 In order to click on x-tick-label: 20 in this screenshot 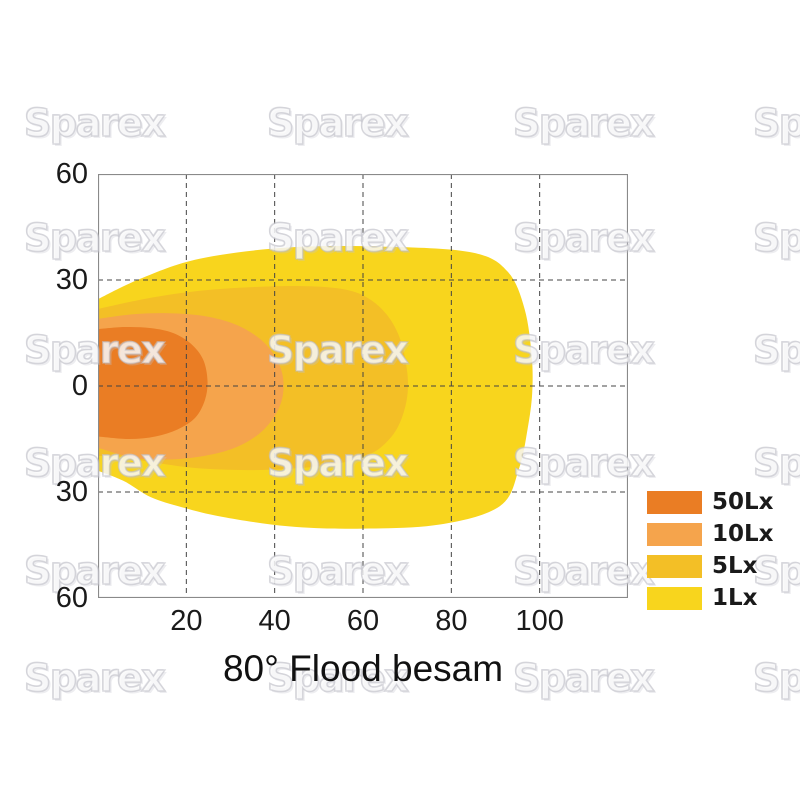, I will do `click(186, 621)`.